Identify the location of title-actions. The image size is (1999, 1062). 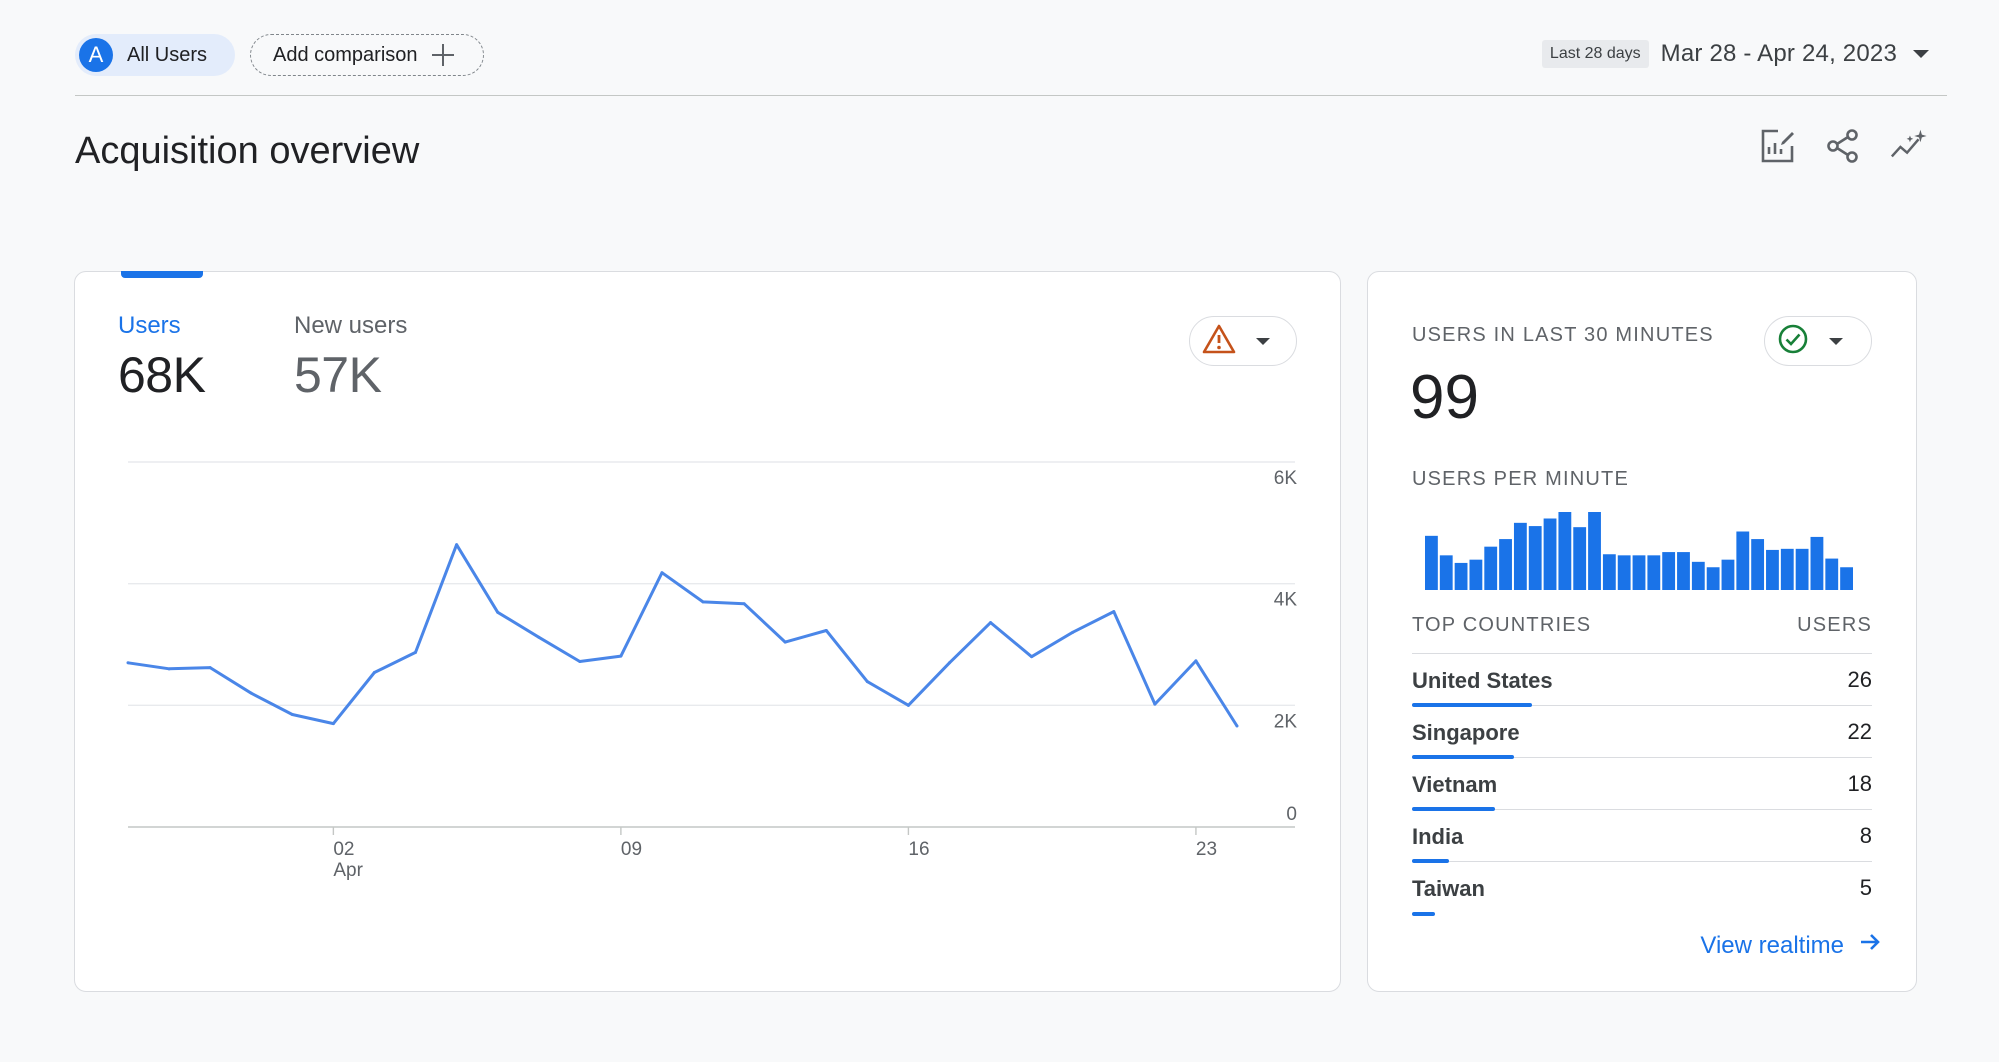
(1843, 146).